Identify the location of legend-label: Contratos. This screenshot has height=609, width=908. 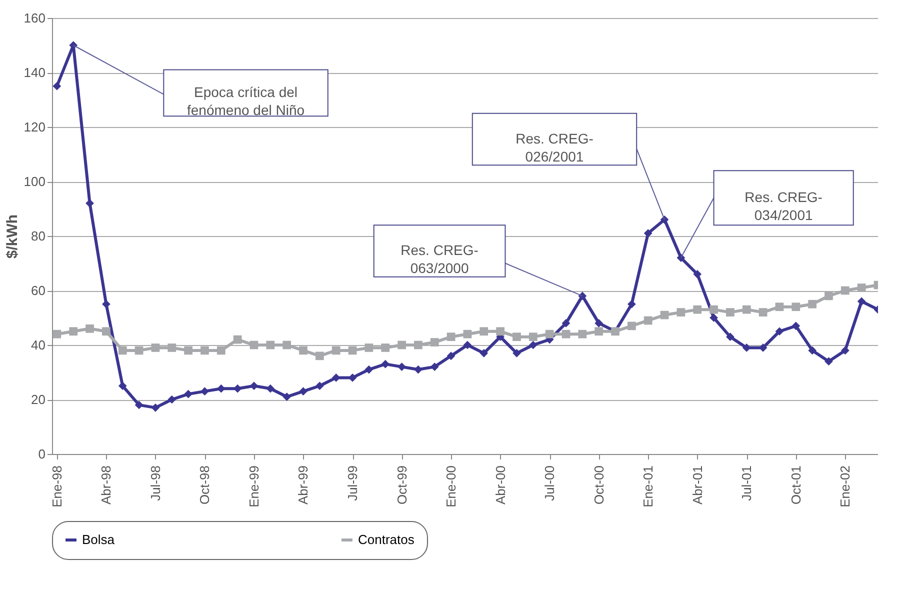
(386, 539).